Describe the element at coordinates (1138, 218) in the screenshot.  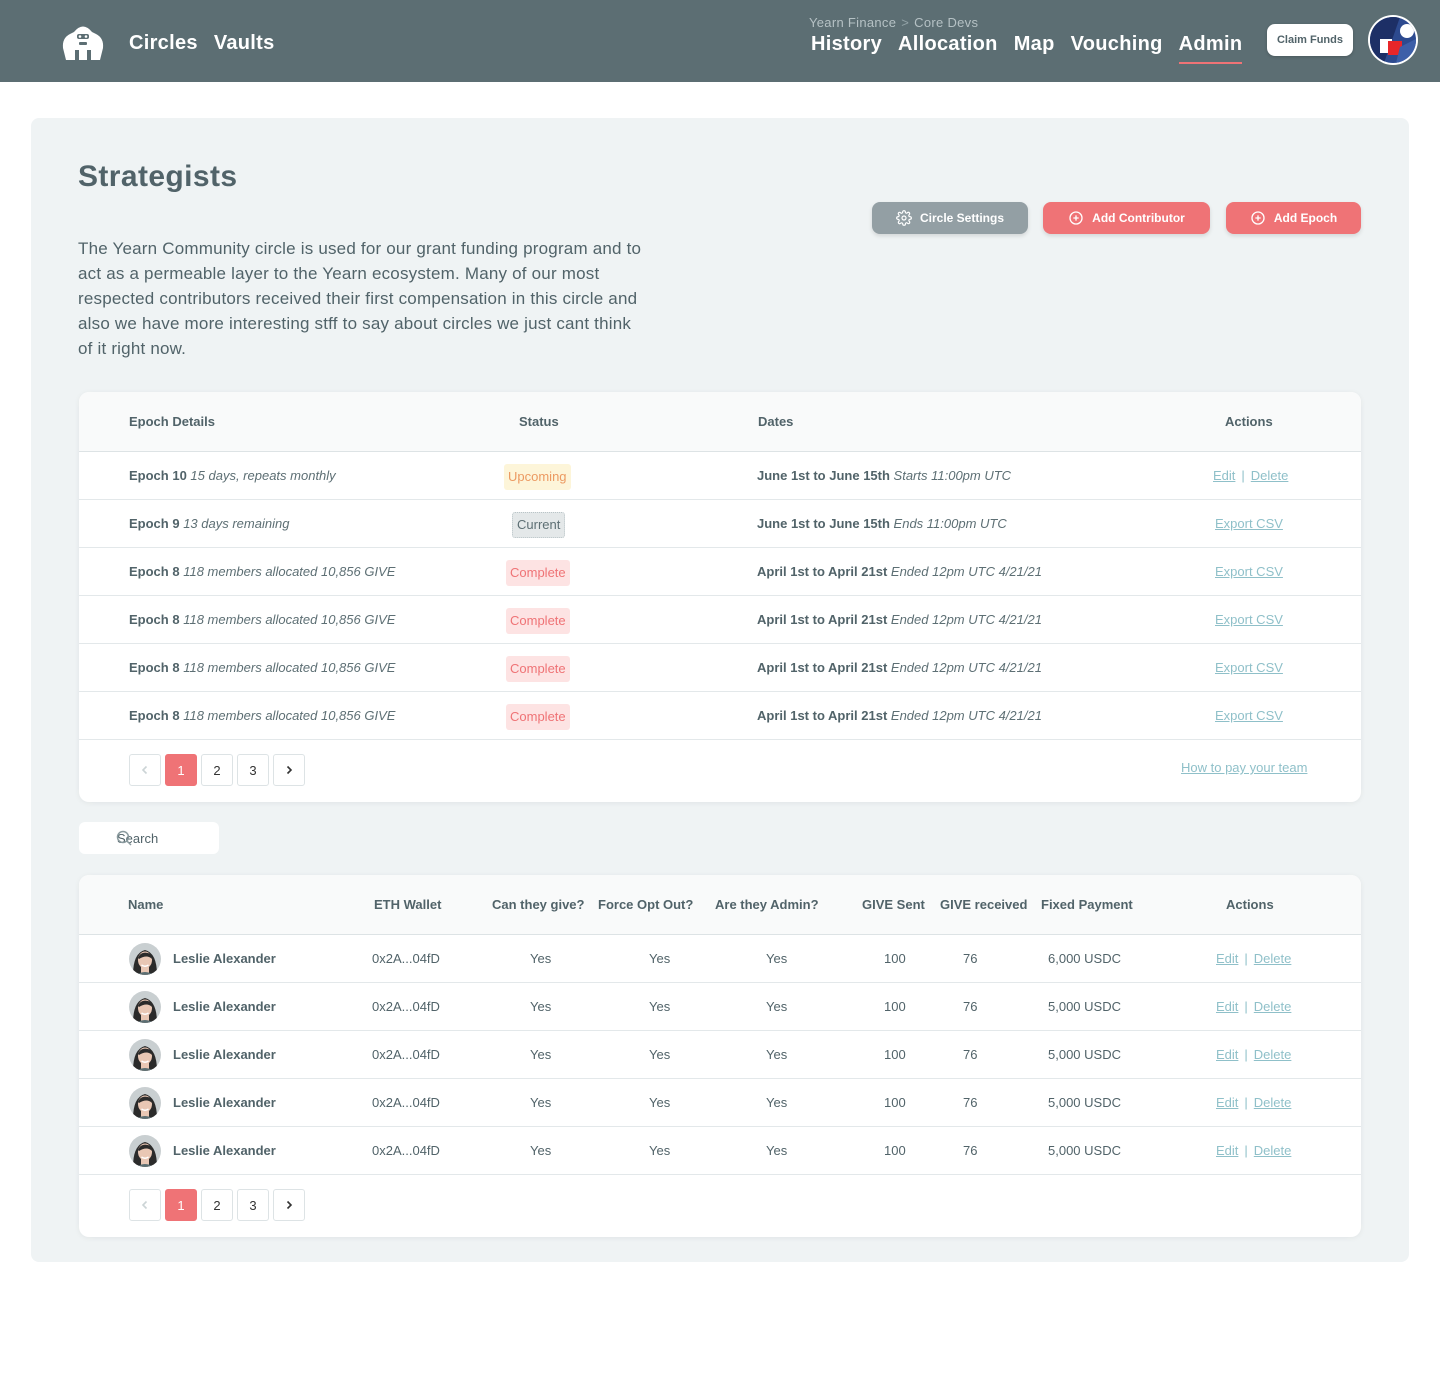
I see `add-contributor-label: Add Contributor` at that location.